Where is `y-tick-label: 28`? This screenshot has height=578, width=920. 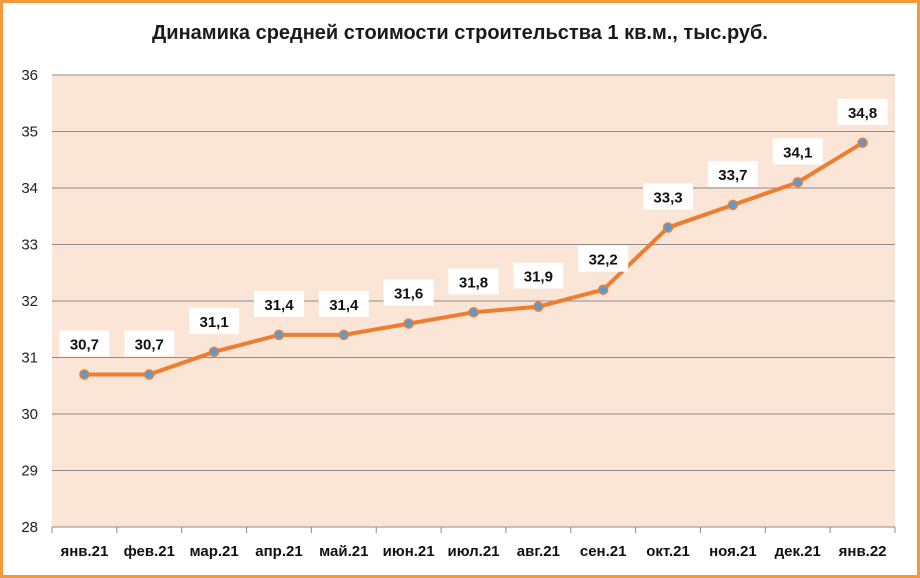 y-tick-label: 28 is located at coordinates (29, 527).